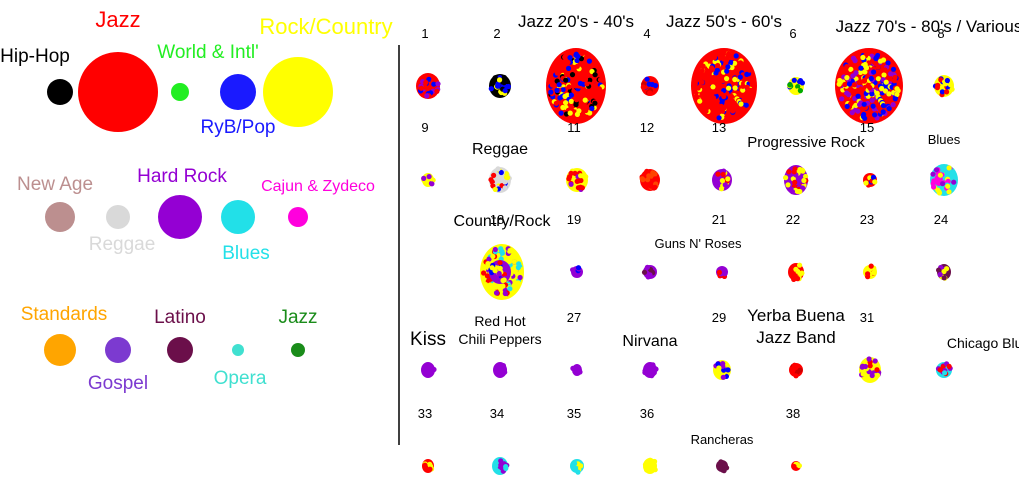  I want to click on cluster-yerba-buena-jazz-band: Yerba Buena Jazz Band, so click(796, 342).